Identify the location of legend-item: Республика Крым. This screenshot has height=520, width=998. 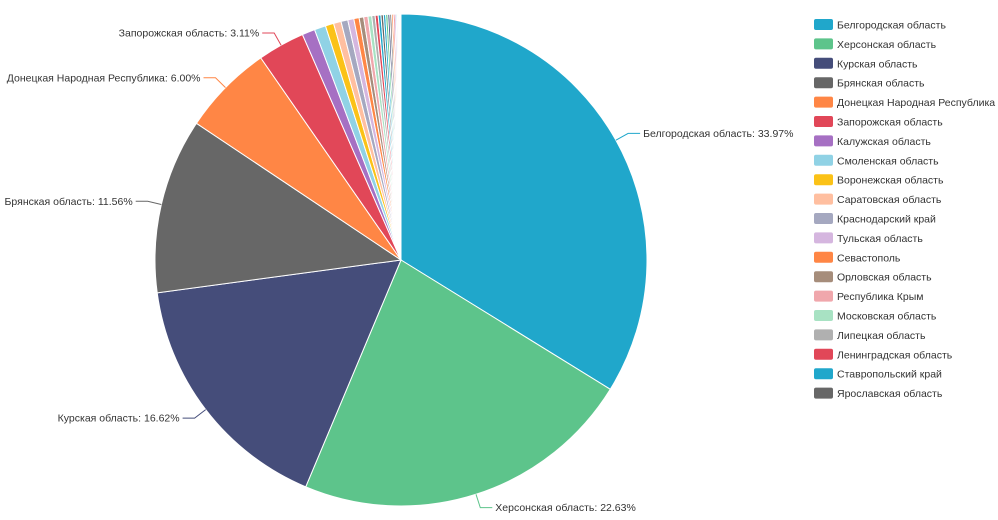
(869, 297).